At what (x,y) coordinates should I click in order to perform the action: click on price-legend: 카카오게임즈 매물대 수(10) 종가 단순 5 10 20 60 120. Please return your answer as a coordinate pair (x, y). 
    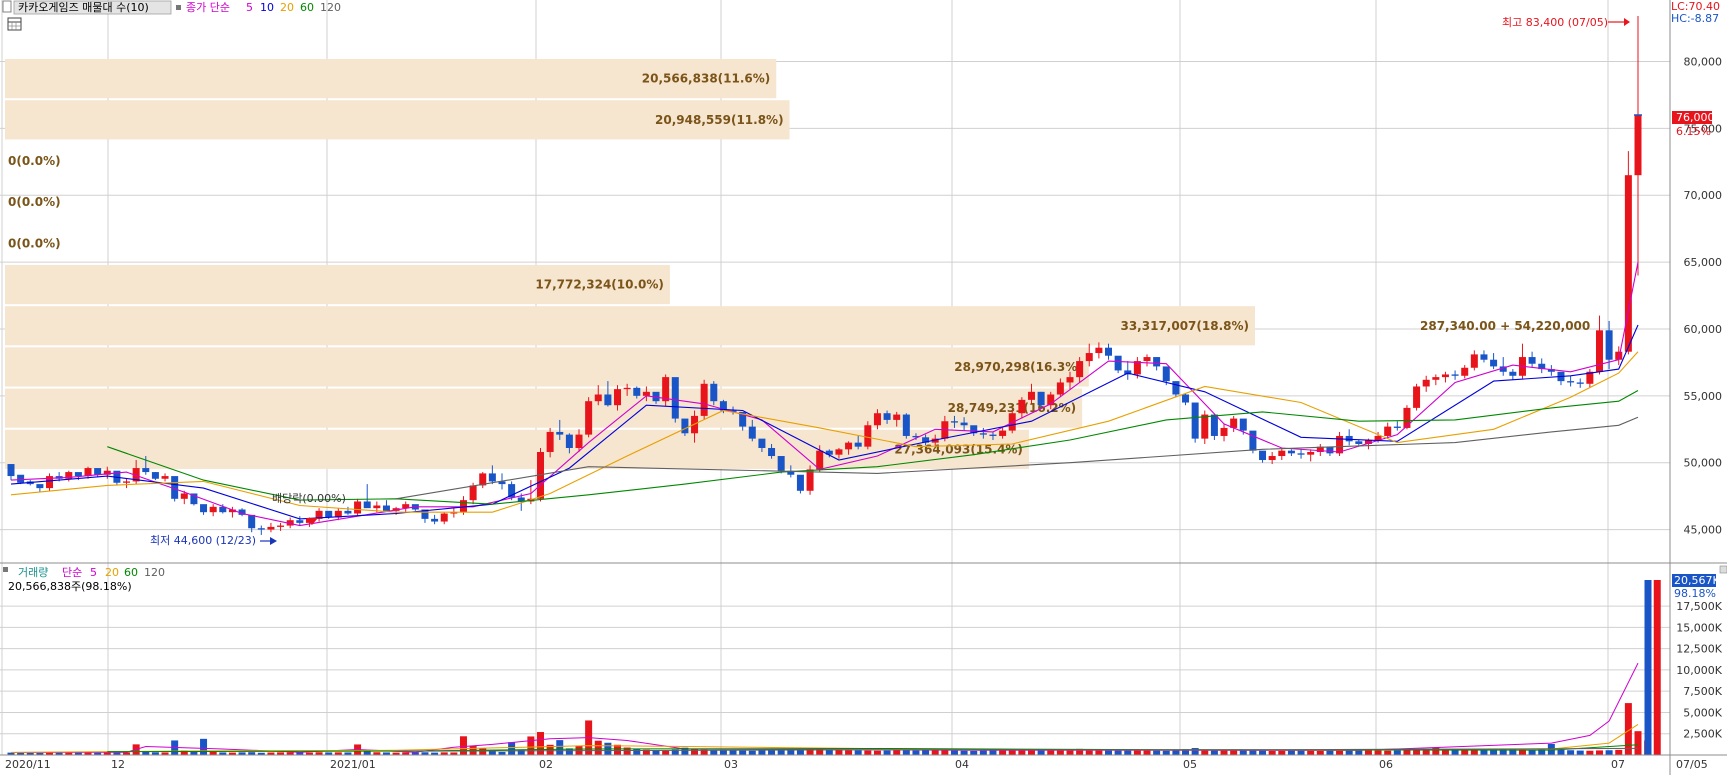
    Looking at the image, I should click on (171, 15).